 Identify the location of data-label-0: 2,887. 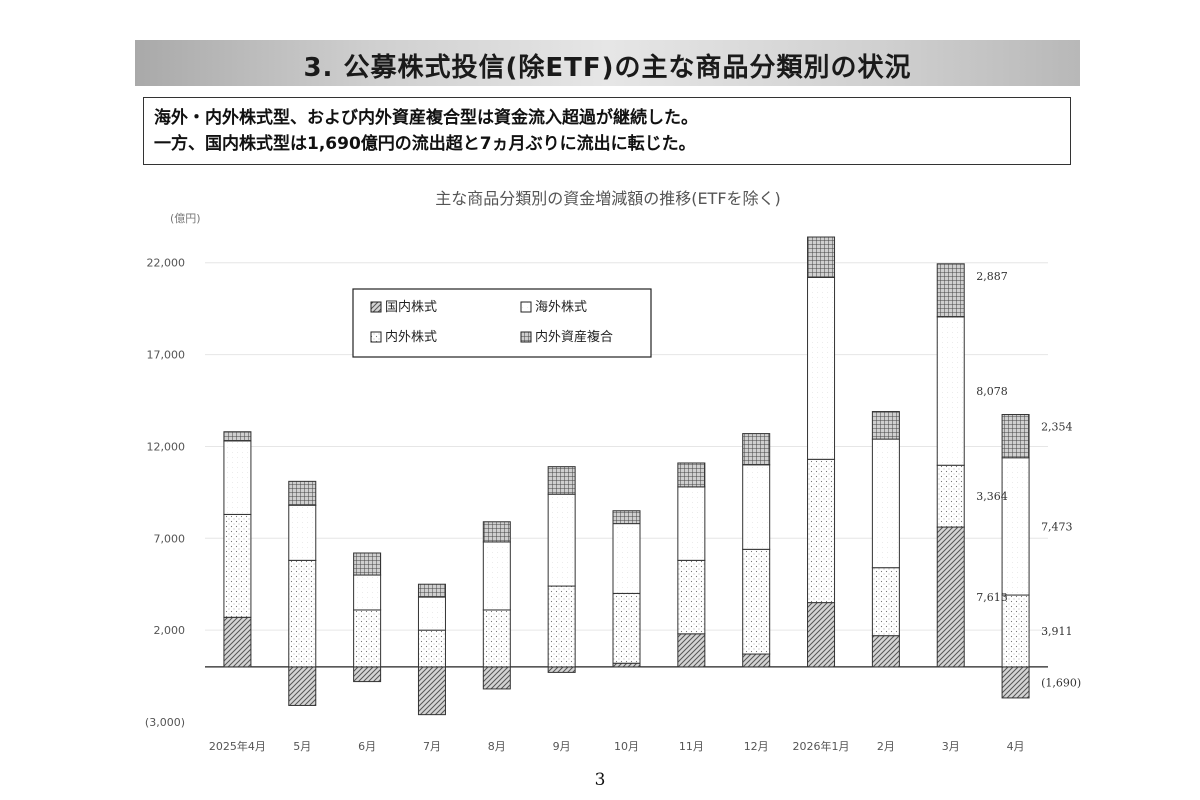
(992, 276).